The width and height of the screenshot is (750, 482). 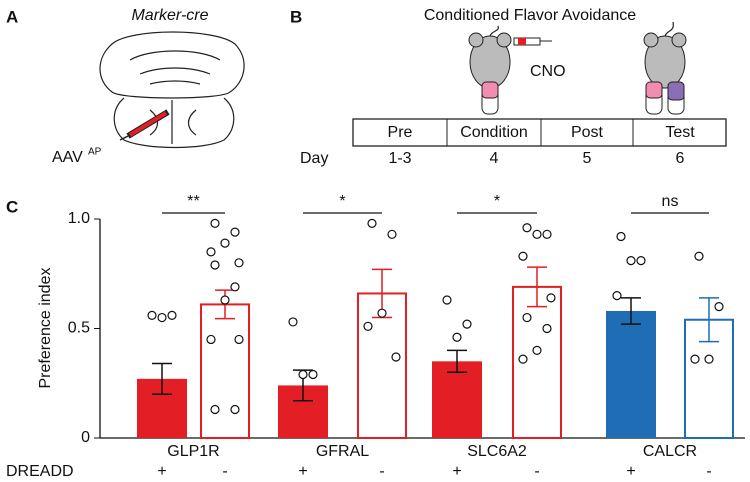 What do you see at coordinates (497, 451) in the screenshot?
I see `x-tick-label: SLC6A2` at bounding box center [497, 451].